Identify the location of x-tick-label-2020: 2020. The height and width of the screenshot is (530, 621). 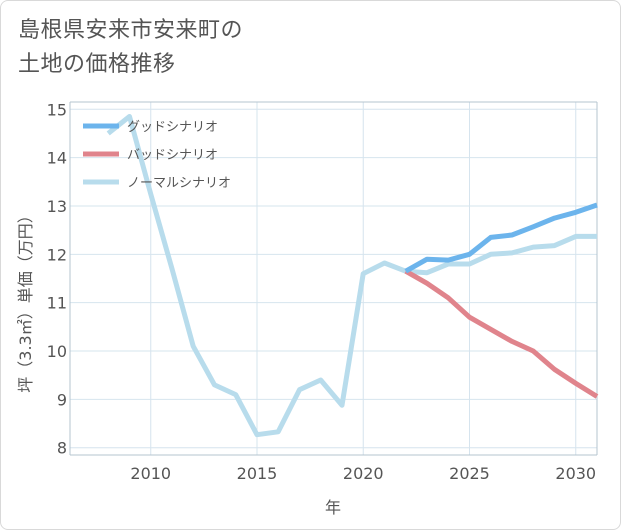
(363, 473).